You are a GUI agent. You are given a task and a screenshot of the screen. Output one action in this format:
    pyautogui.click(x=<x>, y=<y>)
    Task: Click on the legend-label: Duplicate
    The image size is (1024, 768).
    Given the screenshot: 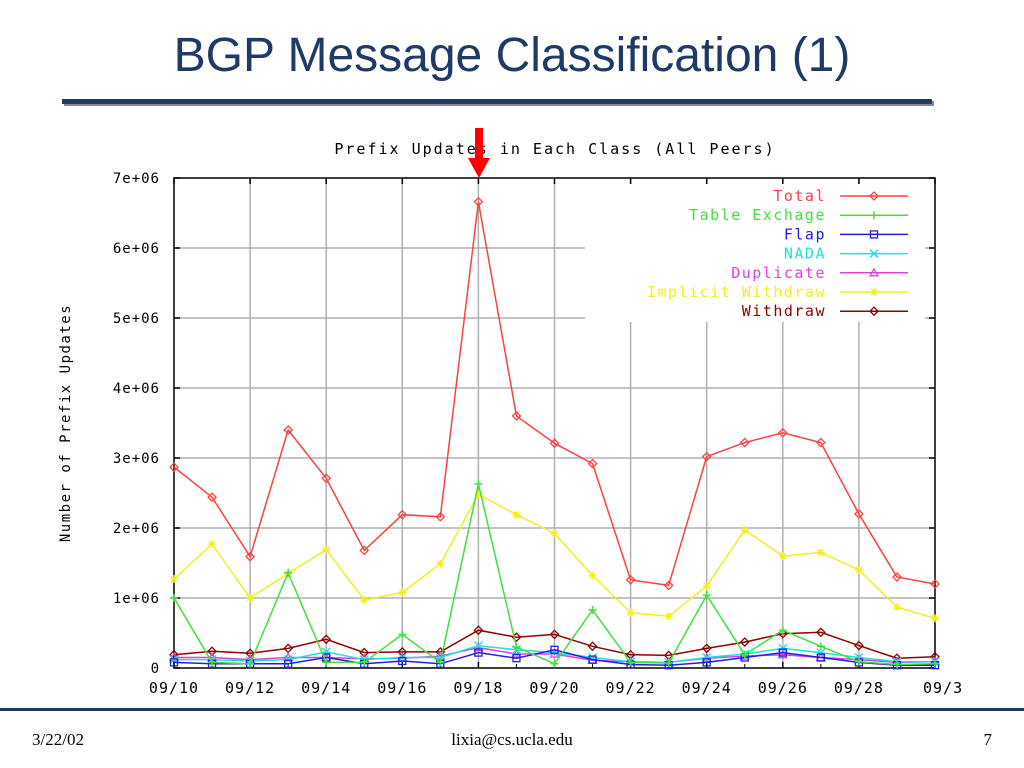 What is the action you would take?
    pyautogui.click(x=778, y=273)
    